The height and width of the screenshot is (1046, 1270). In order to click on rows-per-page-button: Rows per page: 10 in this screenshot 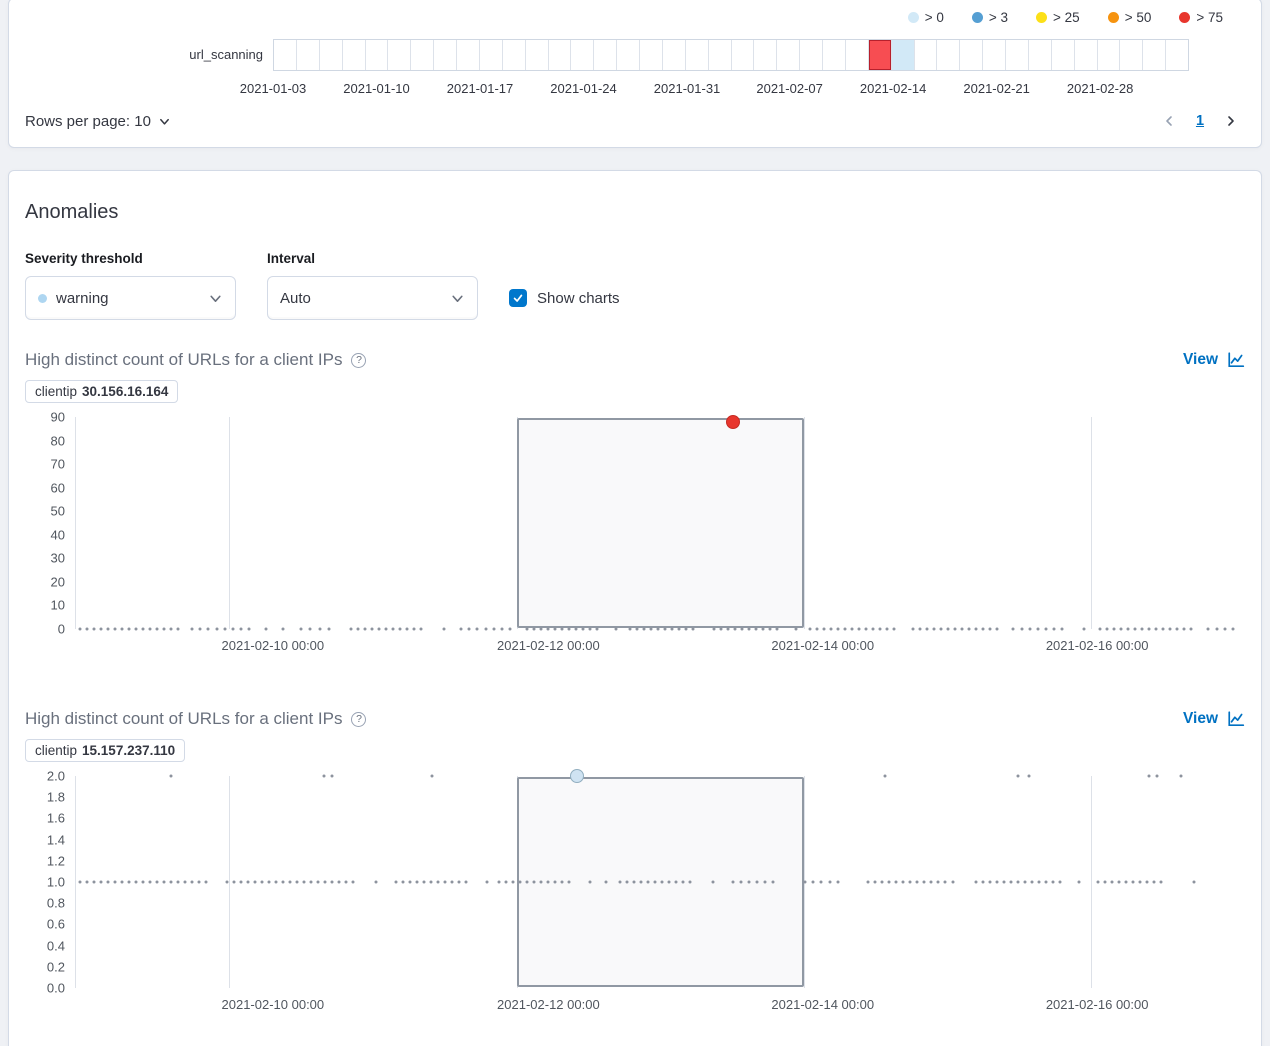, I will do `click(98, 121)`.